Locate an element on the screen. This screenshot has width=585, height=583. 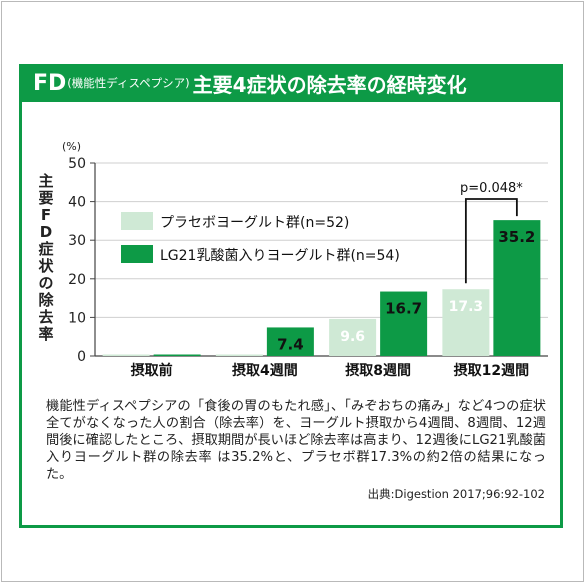
significance-bracket is located at coordinates (491, 241).